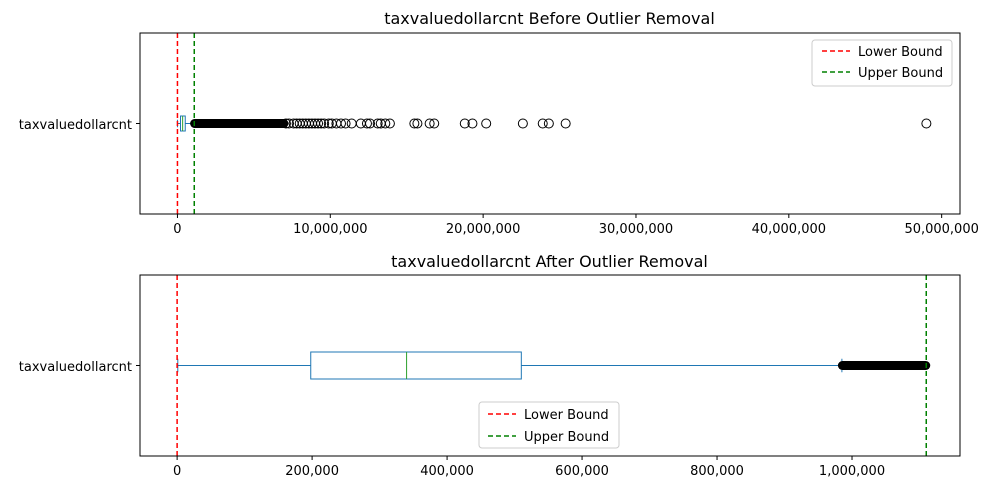 Image resolution: width=983 pixels, height=488 pixels. What do you see at coordinates (549, 18) in the screenshot?
I see `chart-title: taxvaluedollarcnt Before Outlier Removal` at bounding box center [549, 18].